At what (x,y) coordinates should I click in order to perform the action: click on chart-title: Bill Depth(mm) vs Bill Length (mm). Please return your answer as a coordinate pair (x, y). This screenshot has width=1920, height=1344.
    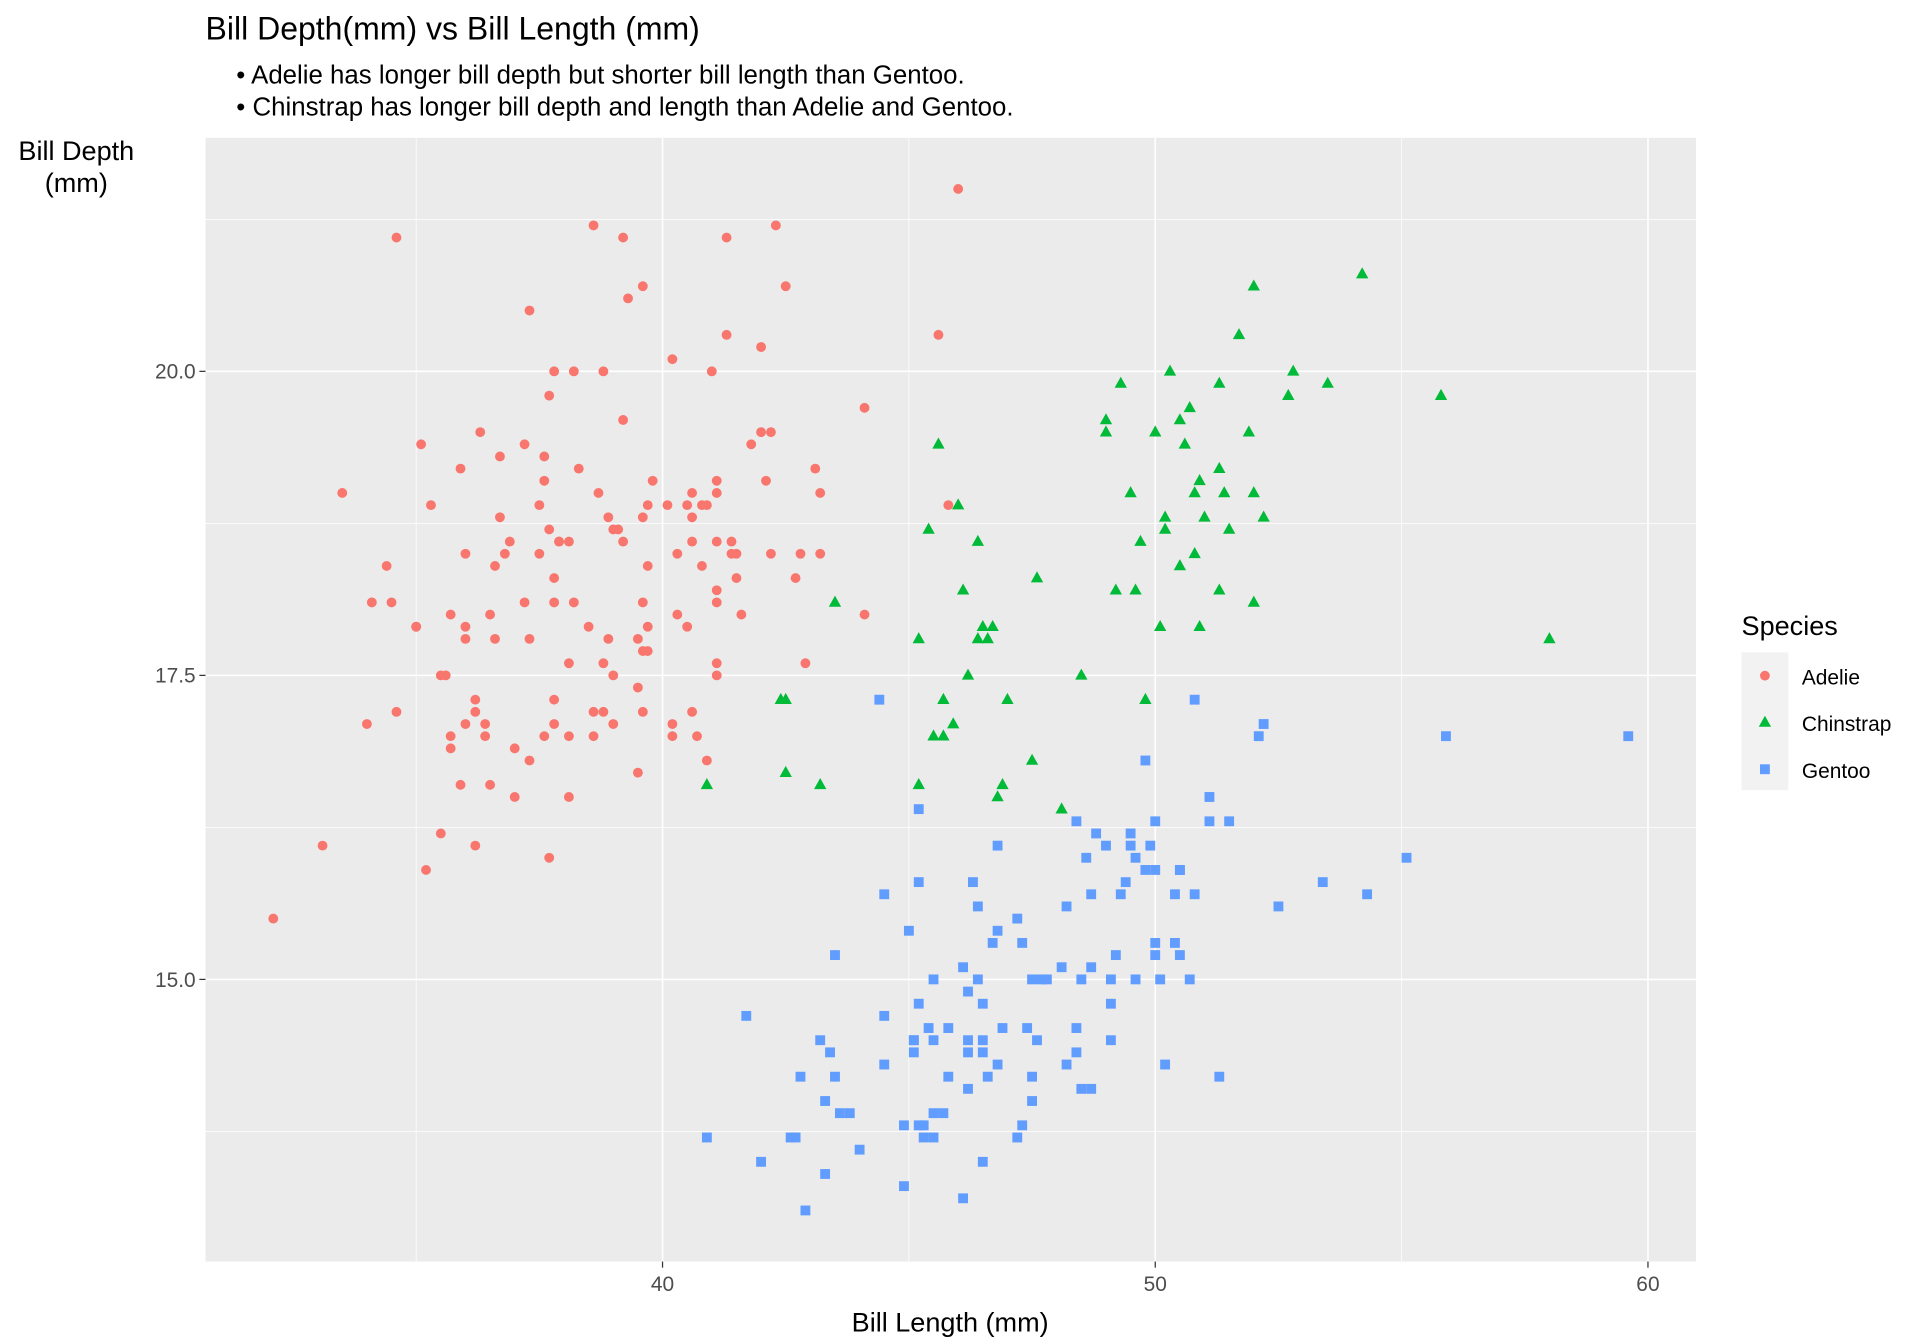
    Looking at the image, I should click on (453, 28).